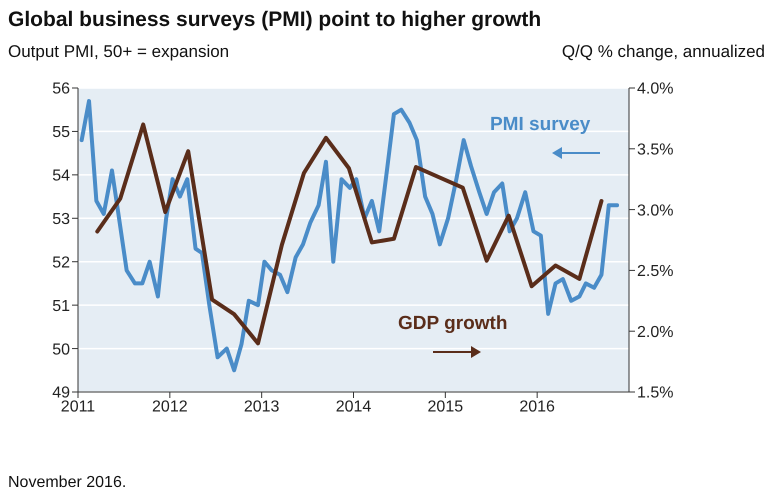 Image resolution: width=773 pixels, height=496 pixels. What do you see at coordinates (354, 407) in the screenshot?
I see `x-tick-label: 2014` at bounding box center [354, 407].